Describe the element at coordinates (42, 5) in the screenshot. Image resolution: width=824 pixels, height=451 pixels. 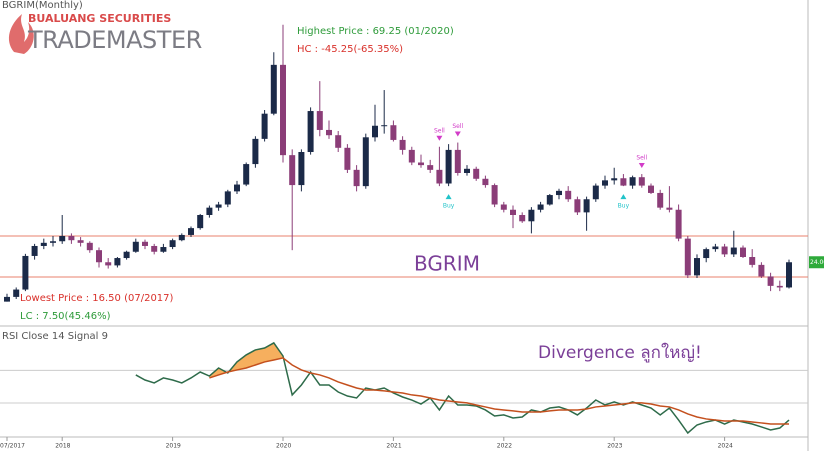
I see `symbol-title: BGRIM(Monthly)` at that location.